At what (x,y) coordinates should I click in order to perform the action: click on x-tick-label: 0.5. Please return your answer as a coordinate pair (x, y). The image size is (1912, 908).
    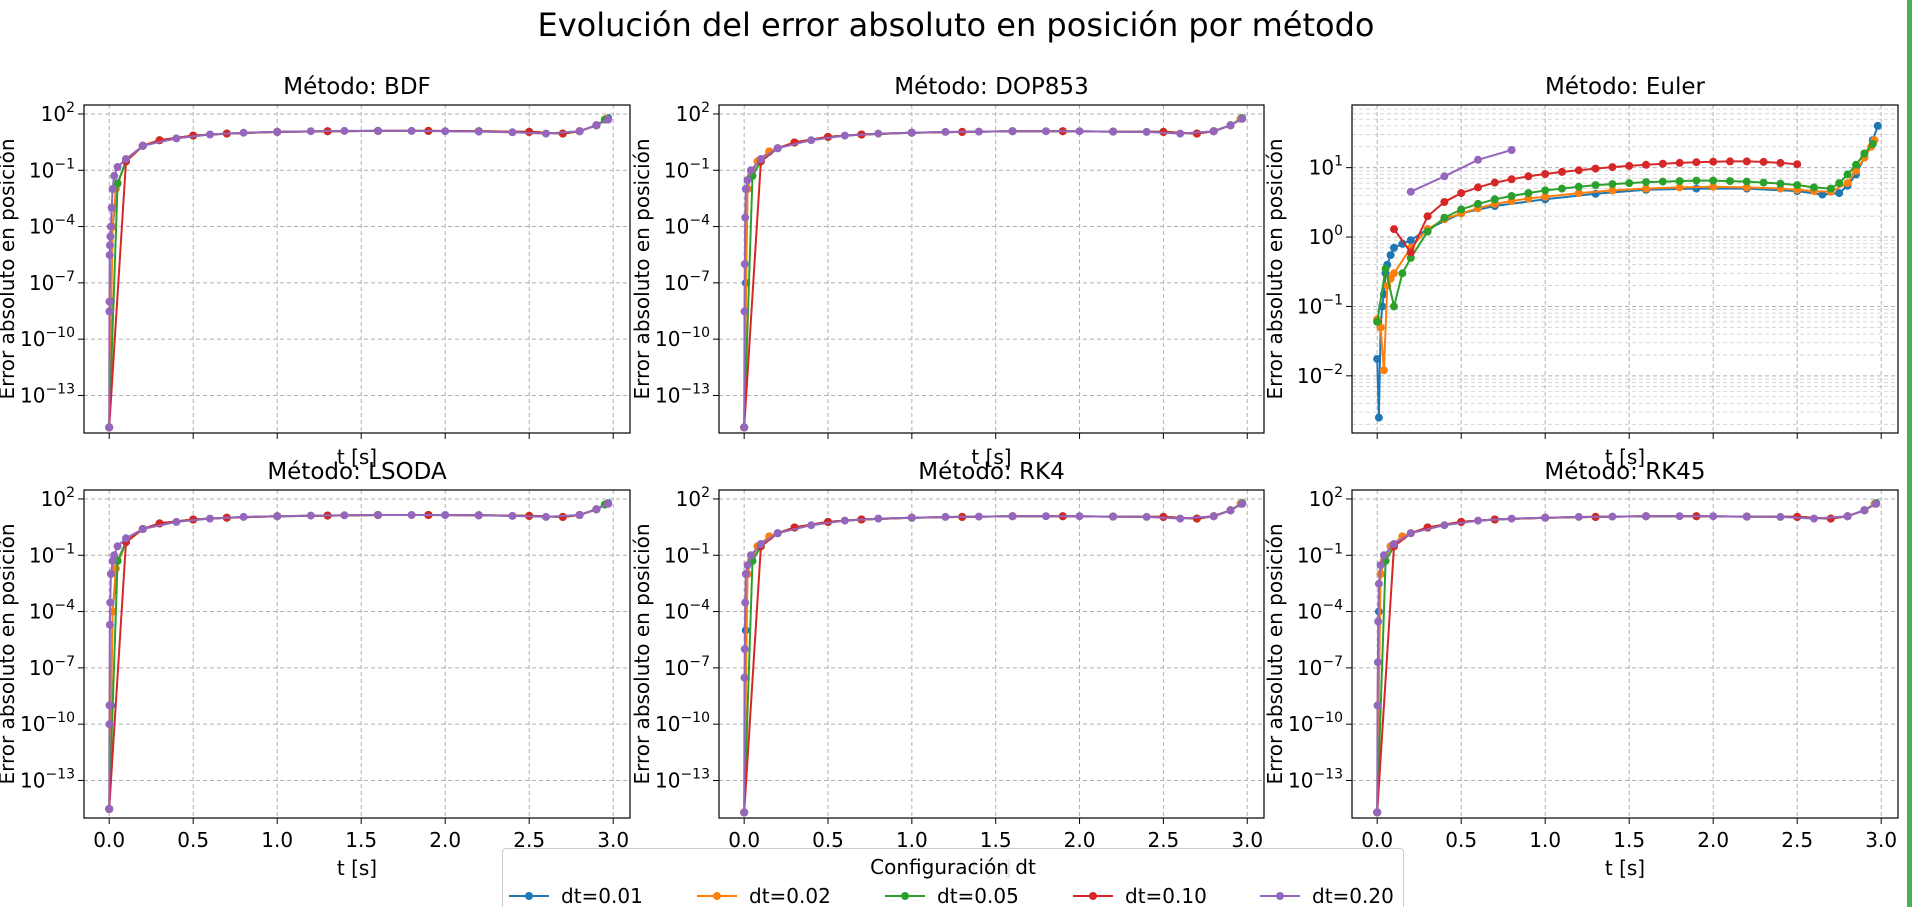
    Looking at the image, I should click on (193, 840).